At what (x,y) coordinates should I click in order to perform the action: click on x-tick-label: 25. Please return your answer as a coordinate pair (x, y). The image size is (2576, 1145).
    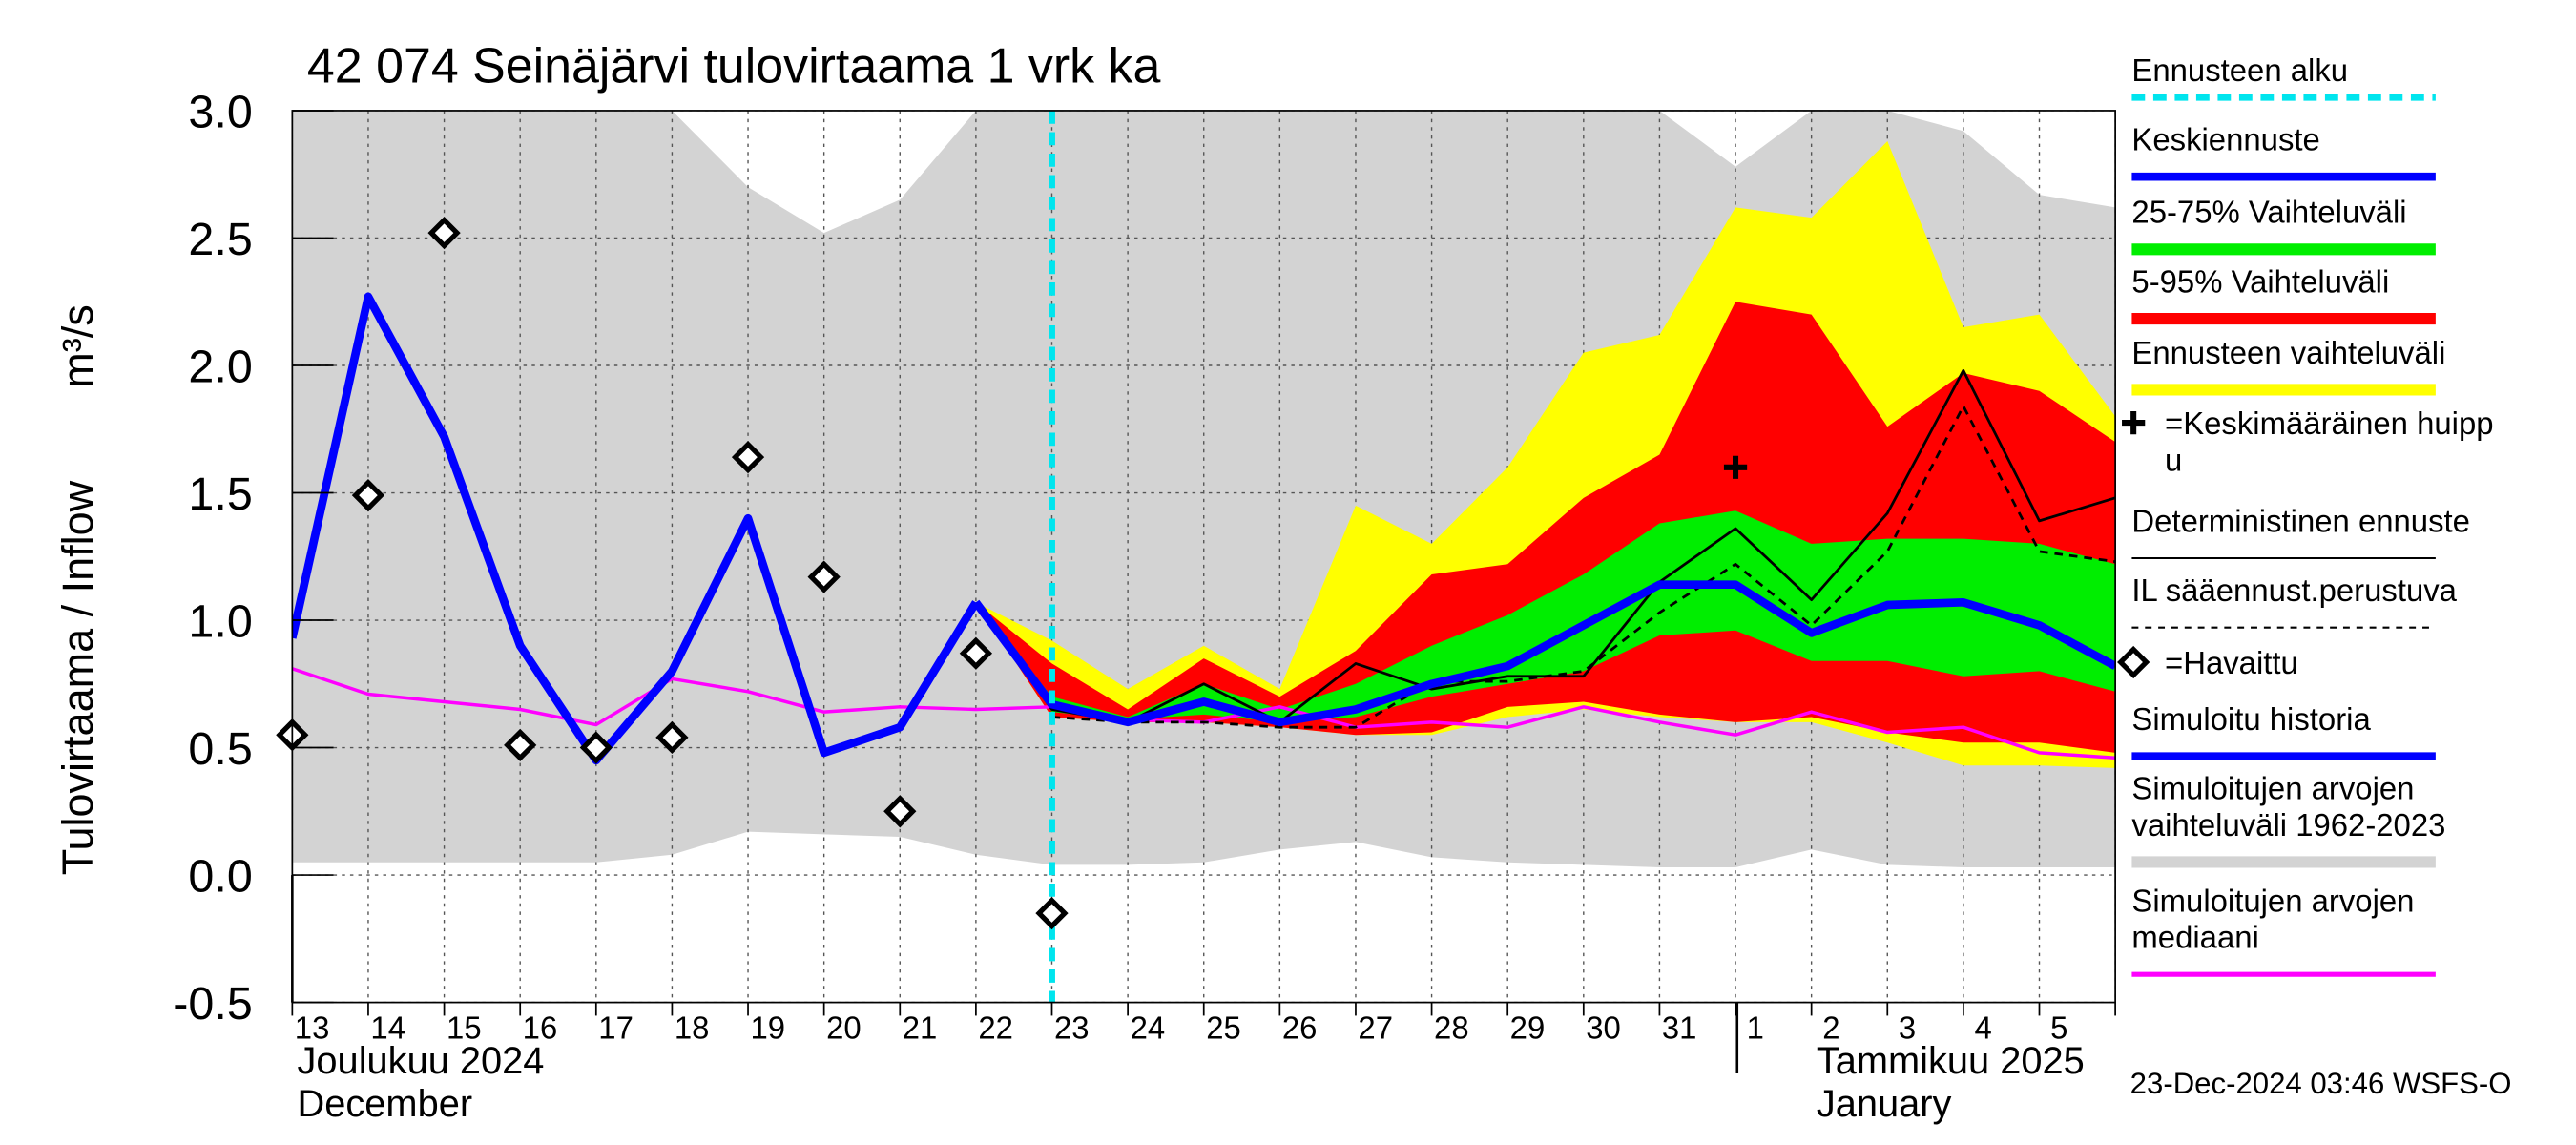
    Looking at the image, I should click on (1223, 1028).